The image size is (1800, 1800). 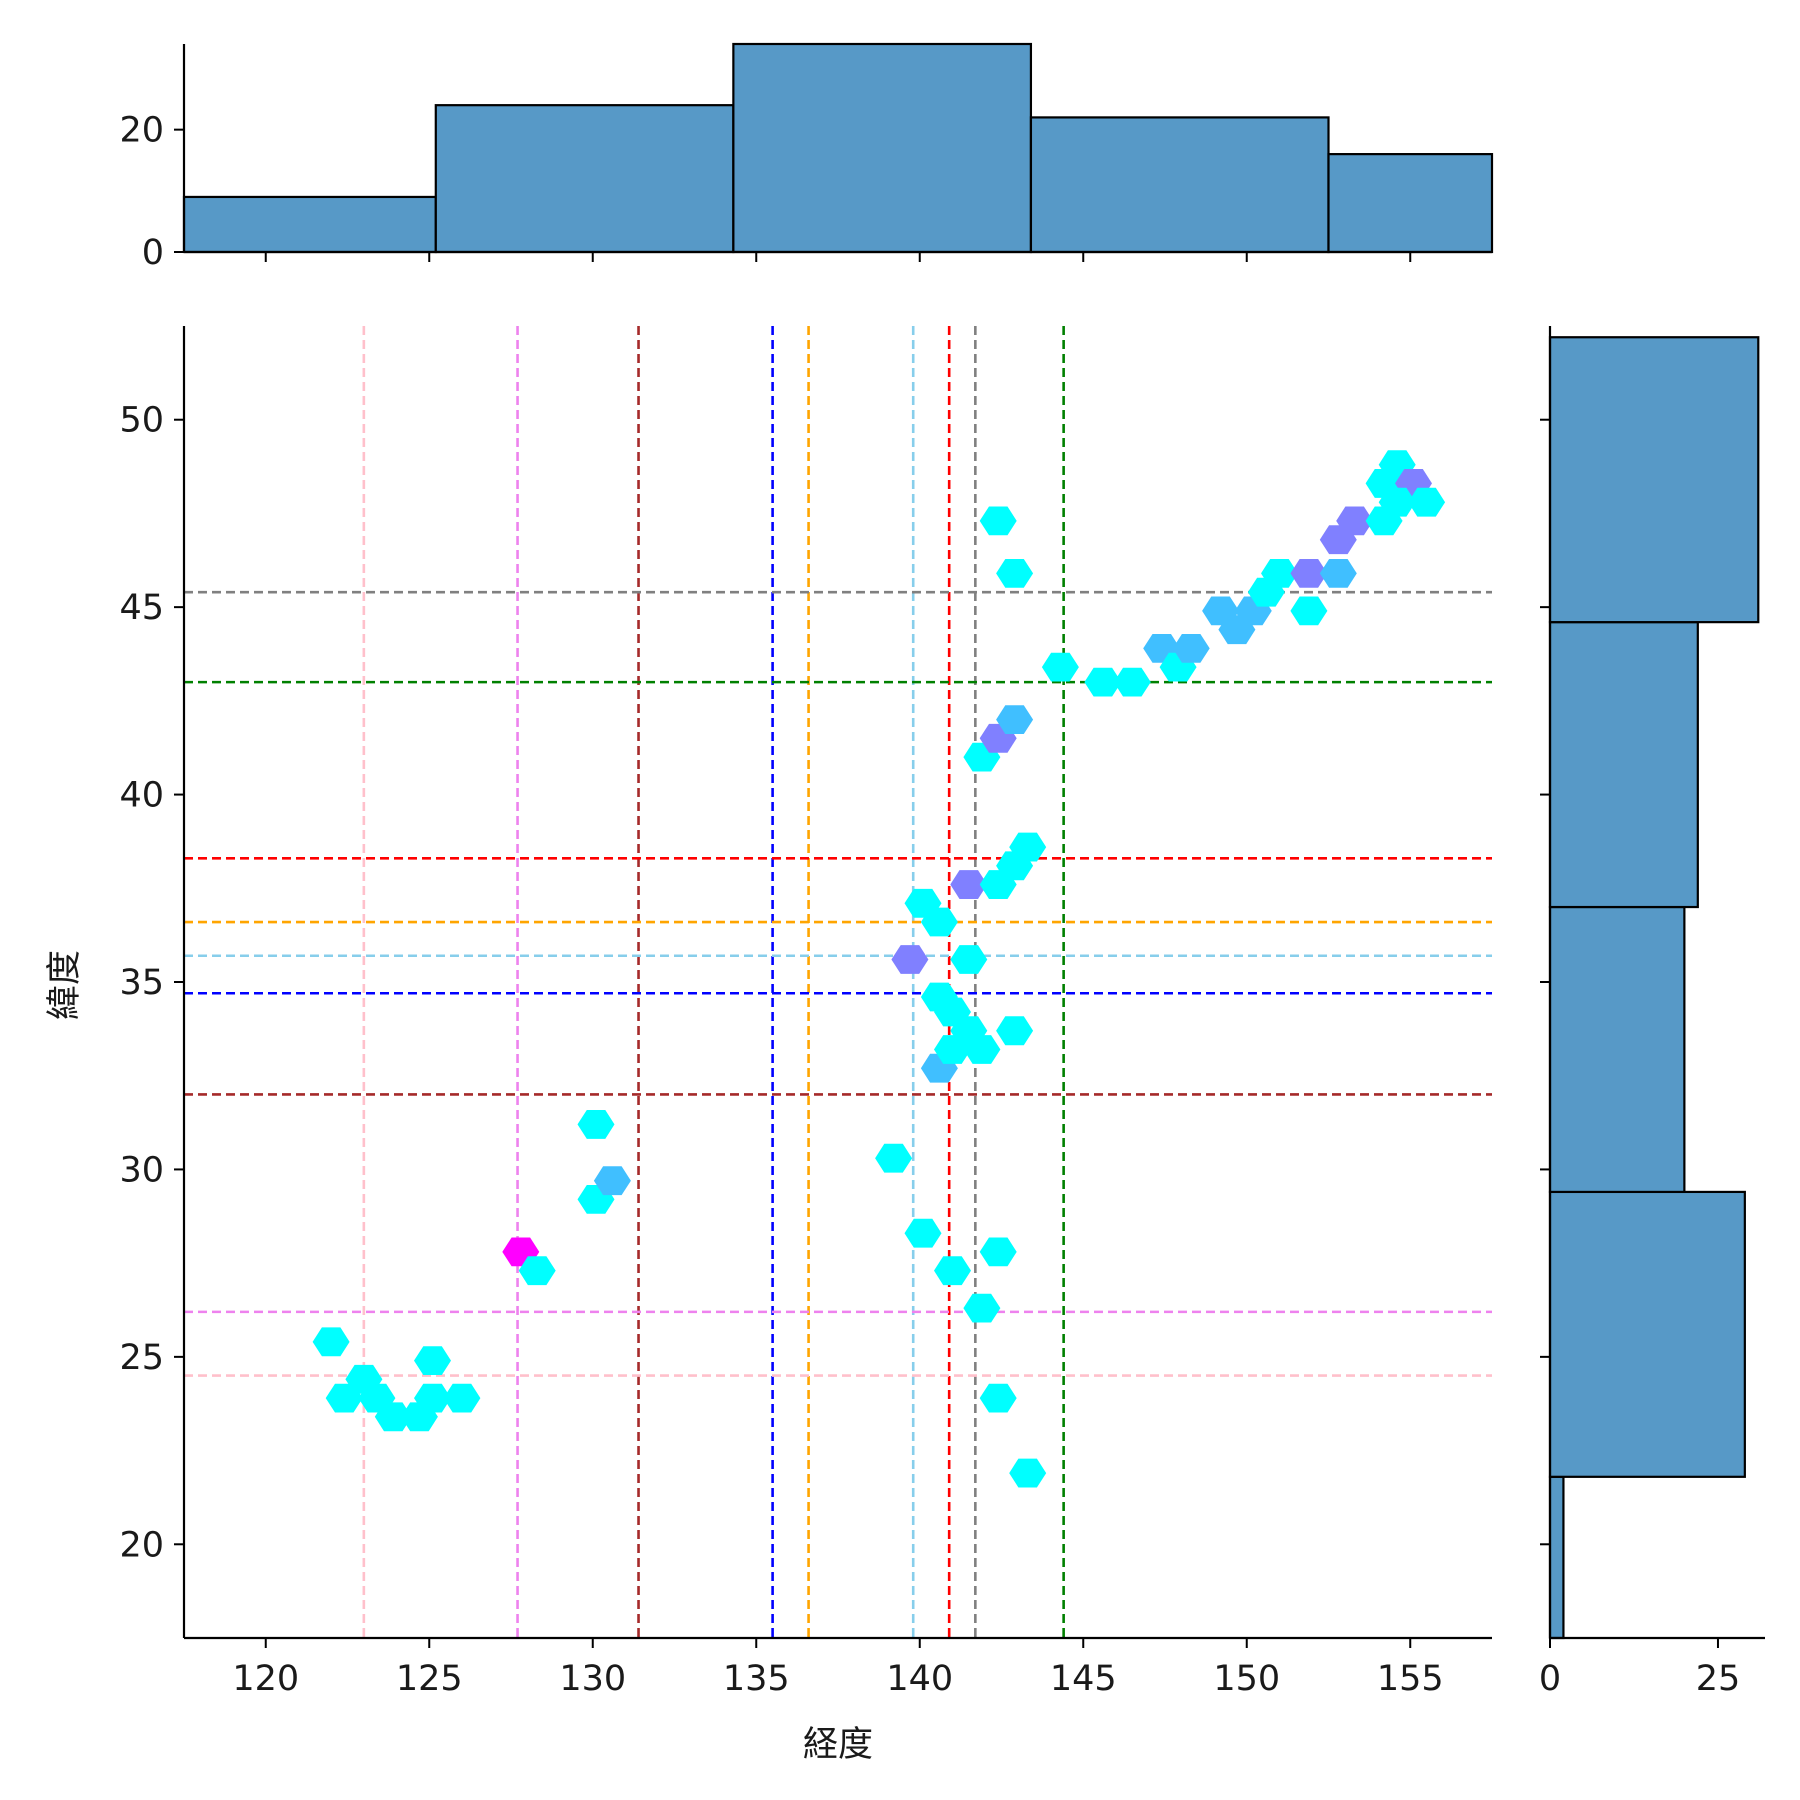 I want to click on marginal-y-histogram: 0 25, so click(x=1652, y=1012).